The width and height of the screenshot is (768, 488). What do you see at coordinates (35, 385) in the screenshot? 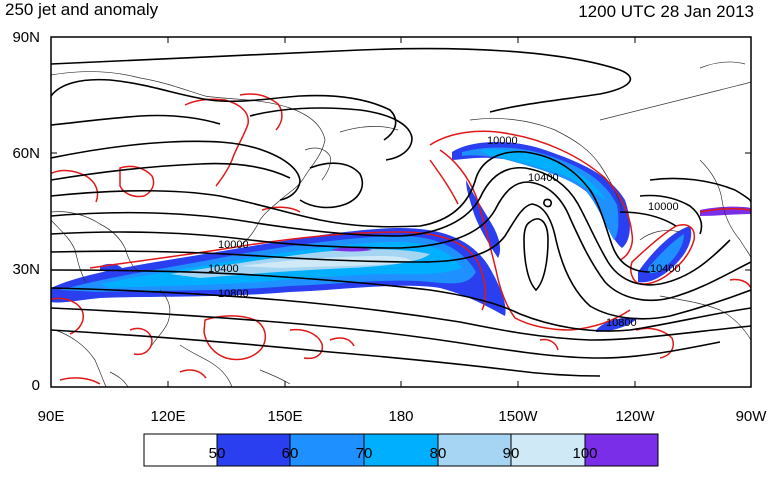
I see `lat-label-0: 0` at bounding box center [35, 385].